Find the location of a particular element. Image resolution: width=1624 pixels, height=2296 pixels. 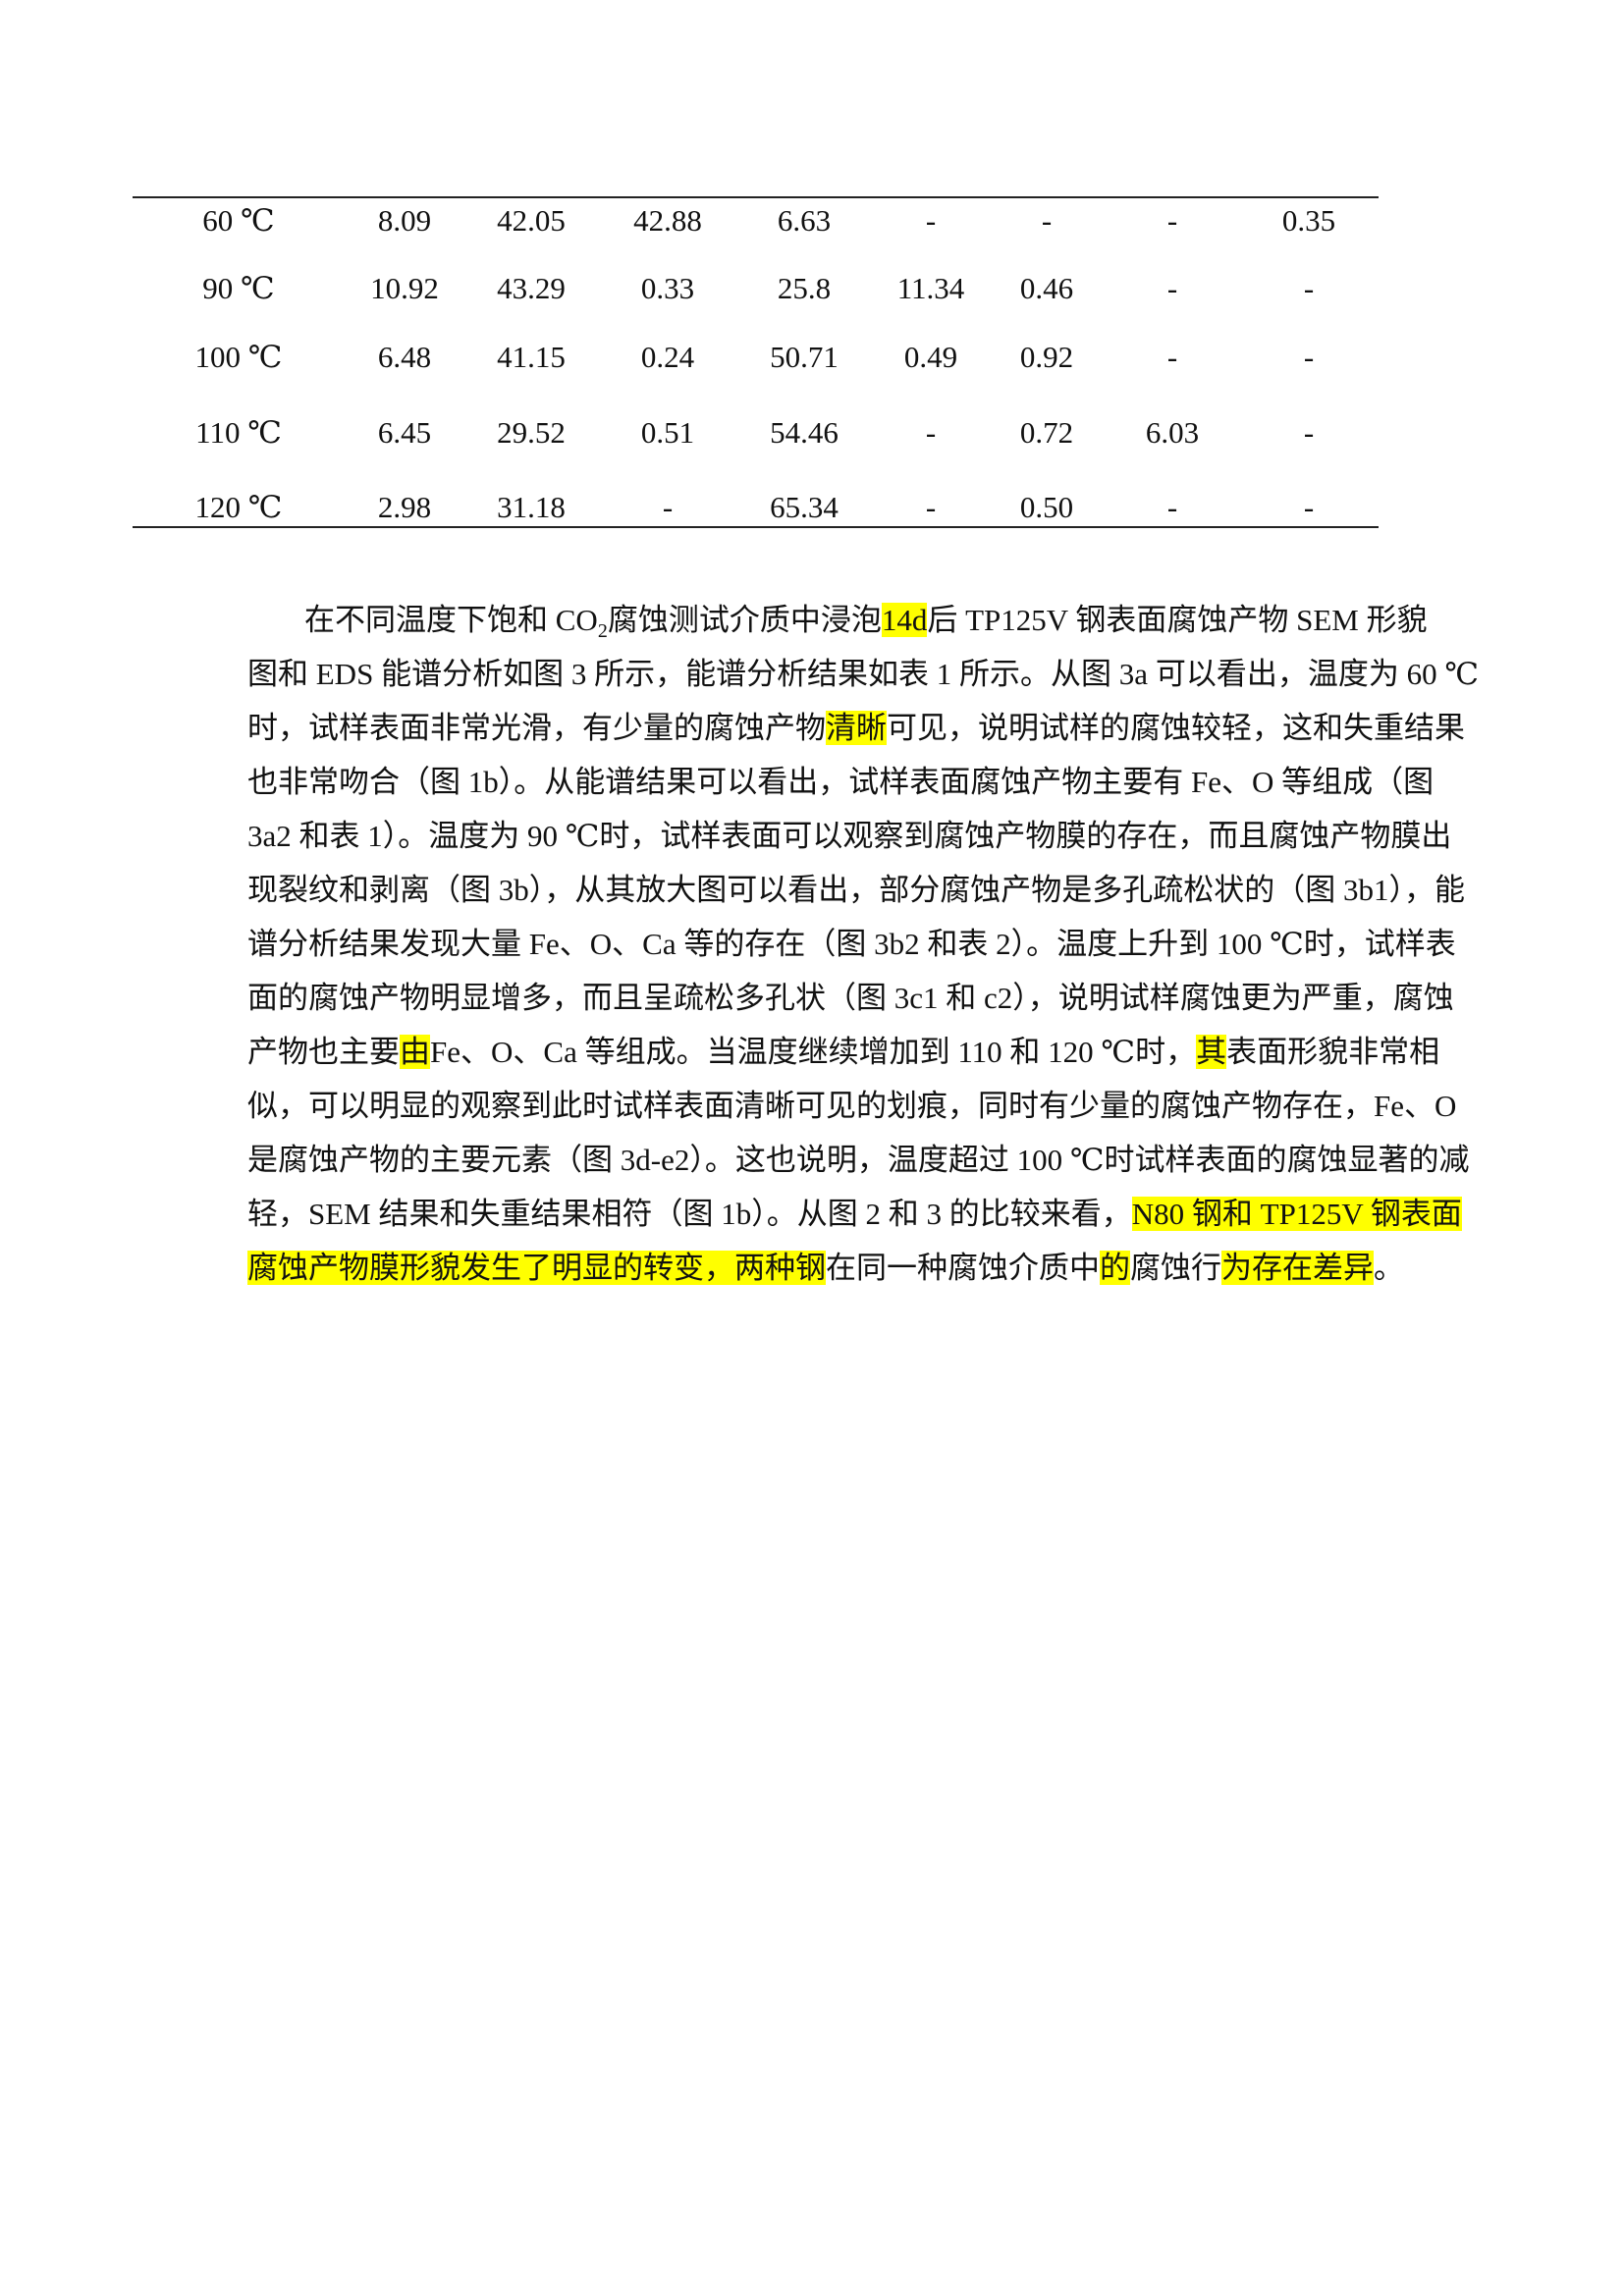

table-bottom-rule is located at coordinates (756, 527).